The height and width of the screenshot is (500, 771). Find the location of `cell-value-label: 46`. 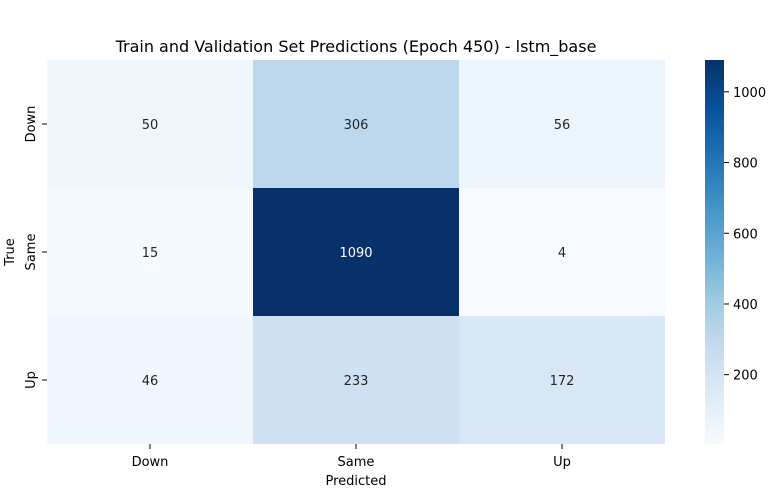

cell-value-label: 46 is located at coordinates (150, 381).